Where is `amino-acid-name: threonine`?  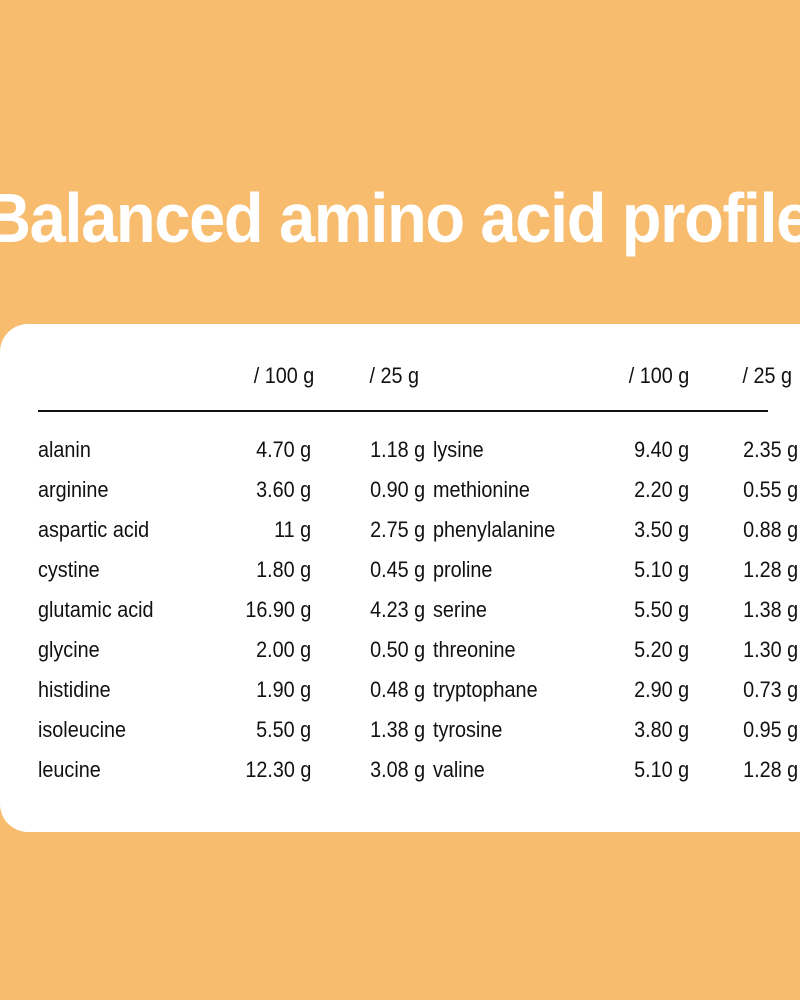
amino-acid-name: threonine is located at coordinates (474, 649).